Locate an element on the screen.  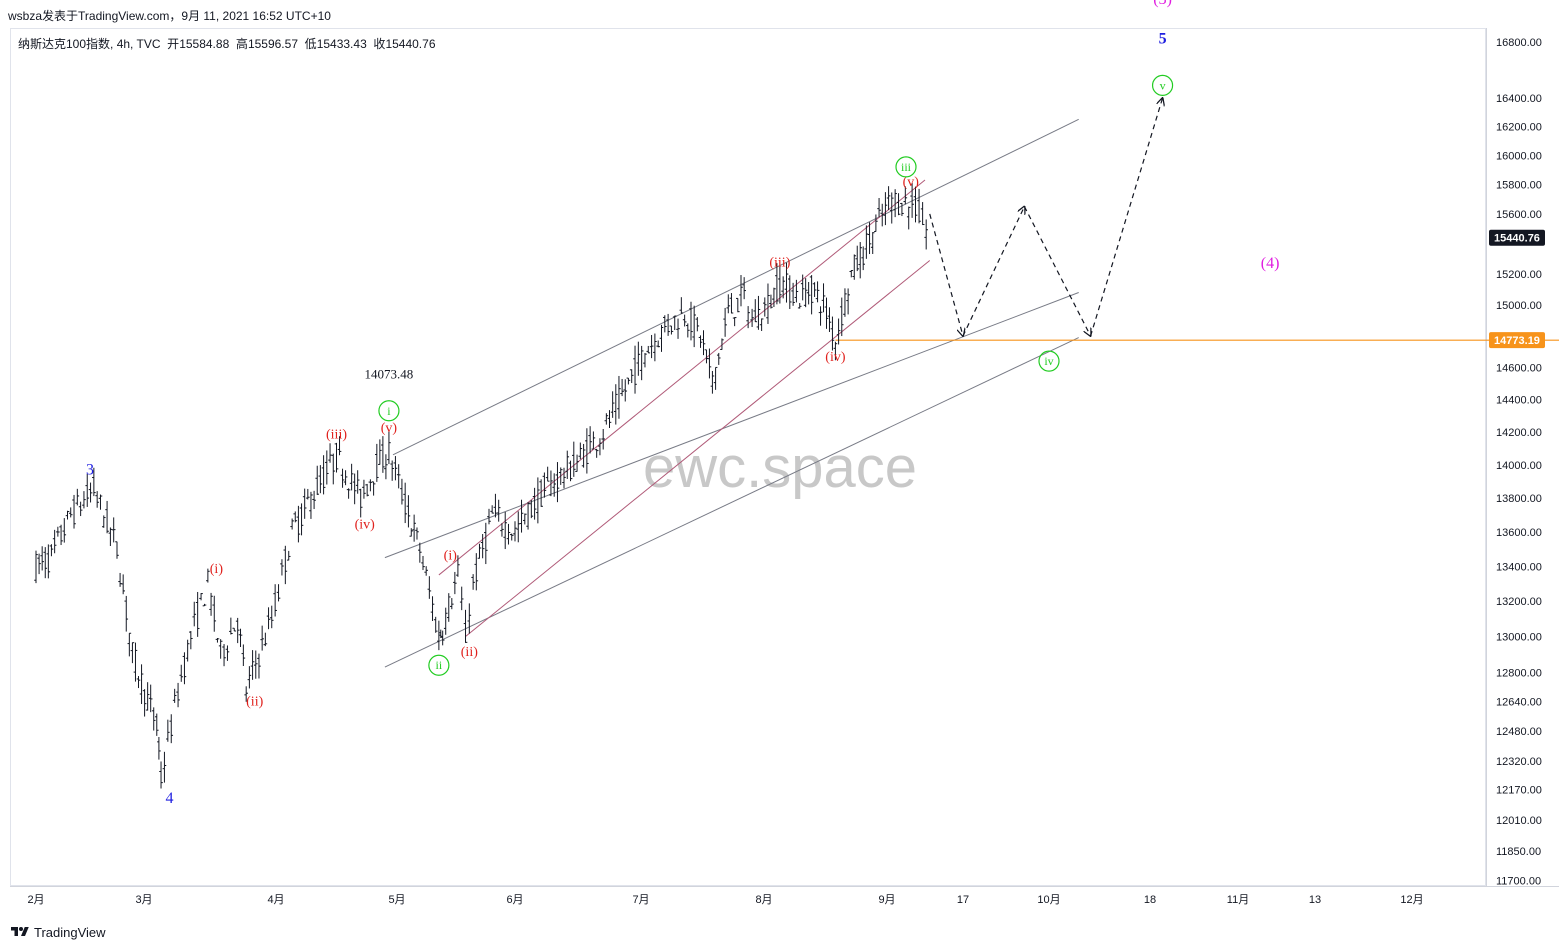
wave-ii-red-label: (ii) is located at coordinates (469, 652).